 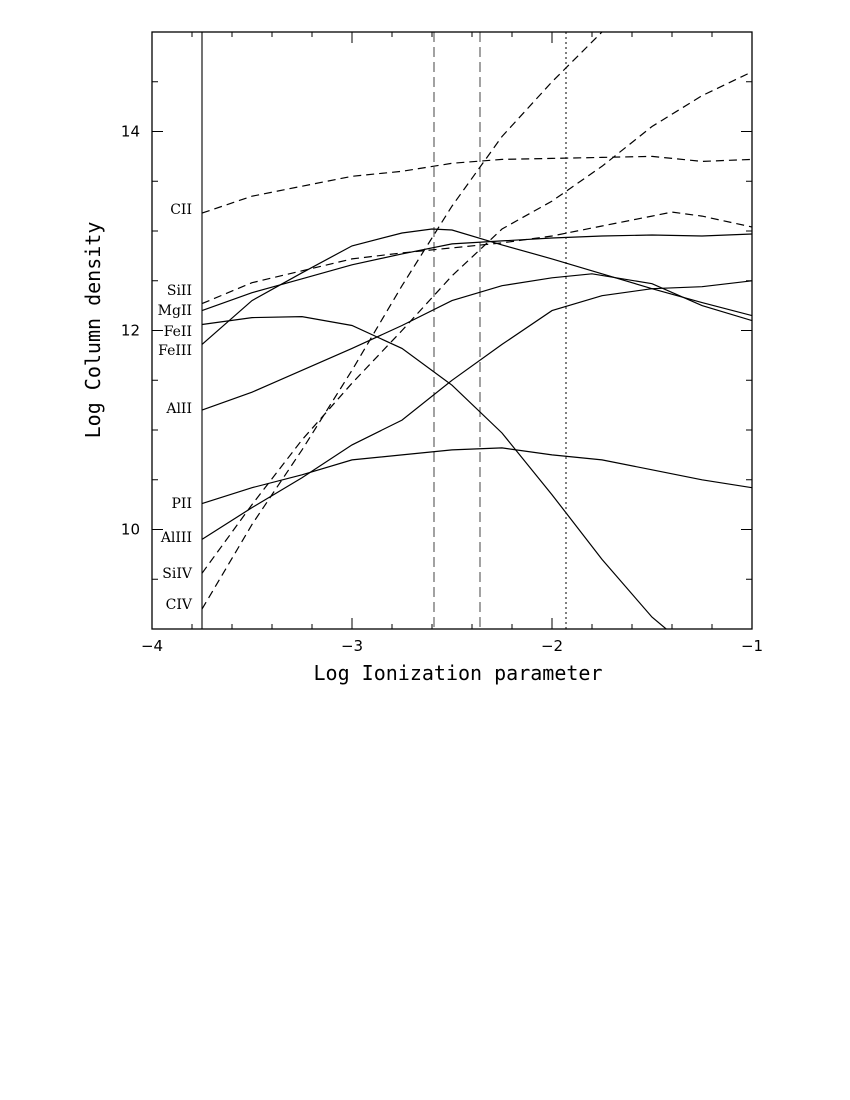 What do you see at coordinates (458, 673) in the screenshot?
I see `x-axis-title: Log Ionization parameter` at bounding box center [458, 673].